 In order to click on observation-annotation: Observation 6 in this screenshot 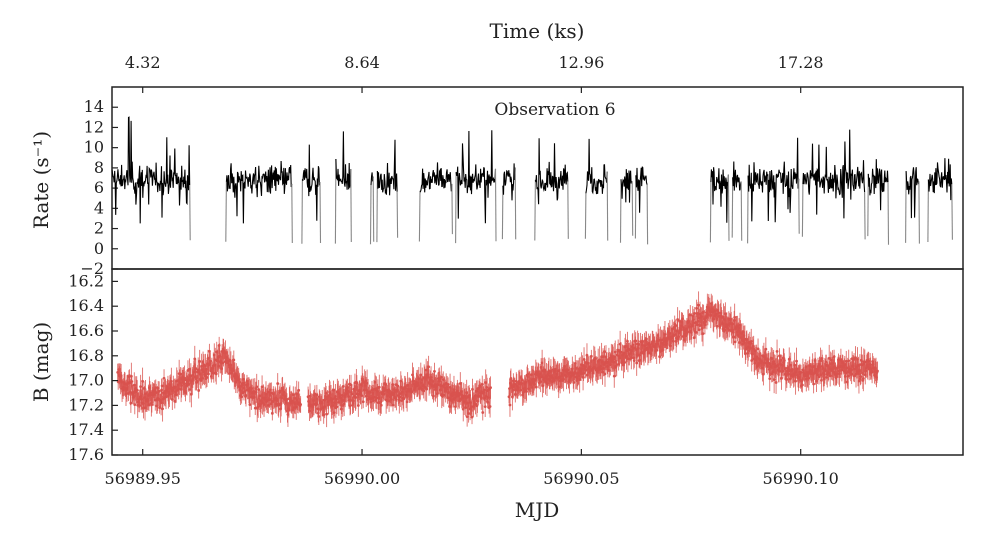, I will do `click(554, 110)`.